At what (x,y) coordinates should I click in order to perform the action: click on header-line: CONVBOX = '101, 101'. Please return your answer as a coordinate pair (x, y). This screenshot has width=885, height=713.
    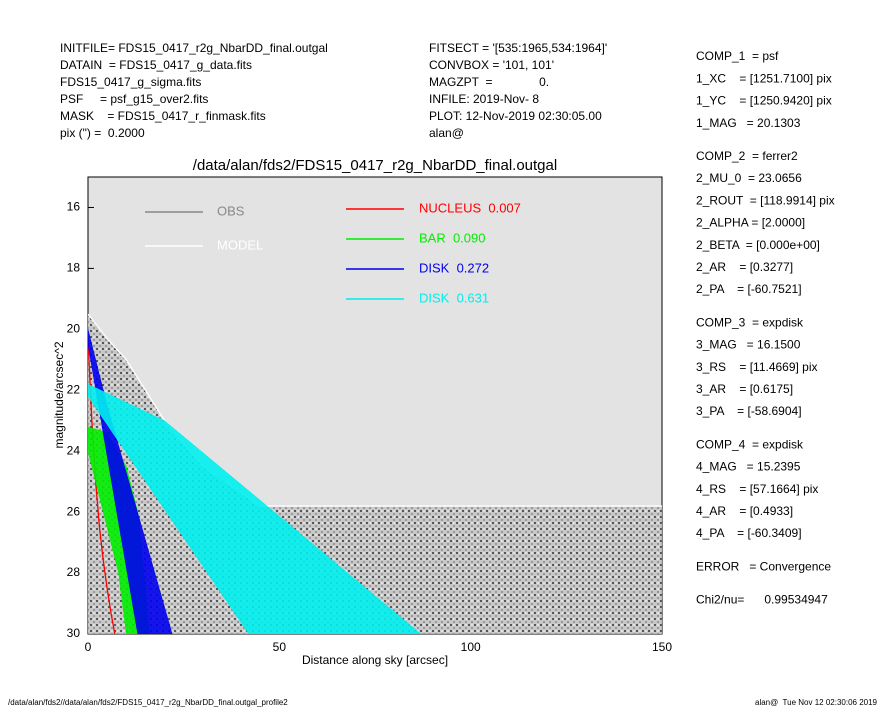
    Looking at the image, I should click on (491, 65).